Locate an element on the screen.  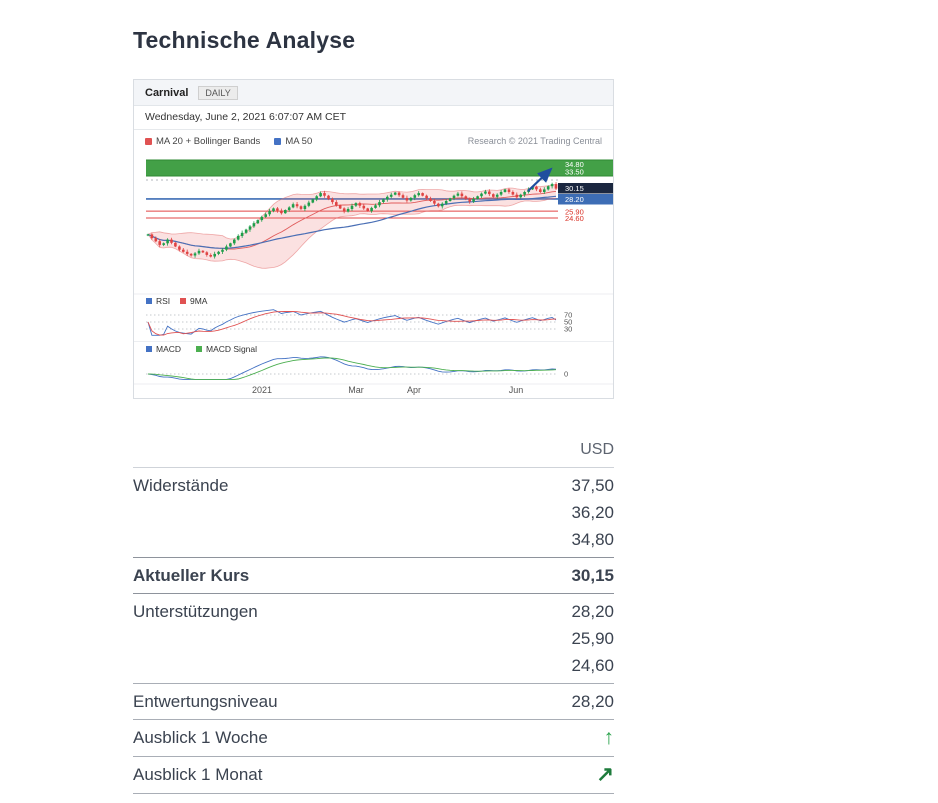
legend-ma20-label: MA 20 + Bollinger Bands is located at coordinates (208, 141).